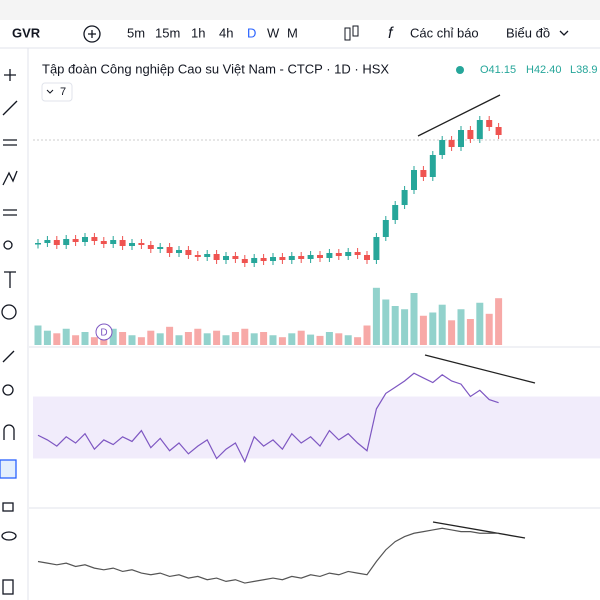 The width and height of the screenshot is (600, 600). Describe the element at coordinates (9, 332) in the screenshot. I see `drawing-tools` at that location.